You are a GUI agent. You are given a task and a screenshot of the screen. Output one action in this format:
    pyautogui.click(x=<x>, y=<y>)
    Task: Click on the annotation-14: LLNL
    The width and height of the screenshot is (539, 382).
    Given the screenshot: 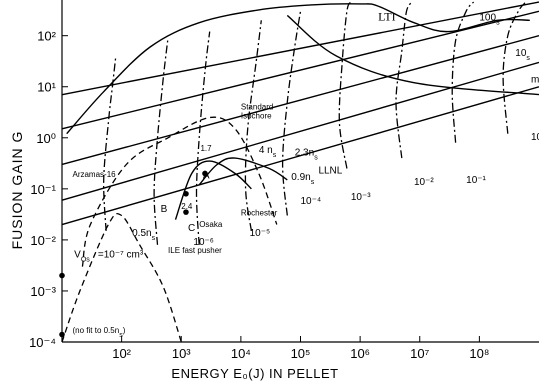 What is the action you would take?
    pyautogui.click(x=330, y=170)
    